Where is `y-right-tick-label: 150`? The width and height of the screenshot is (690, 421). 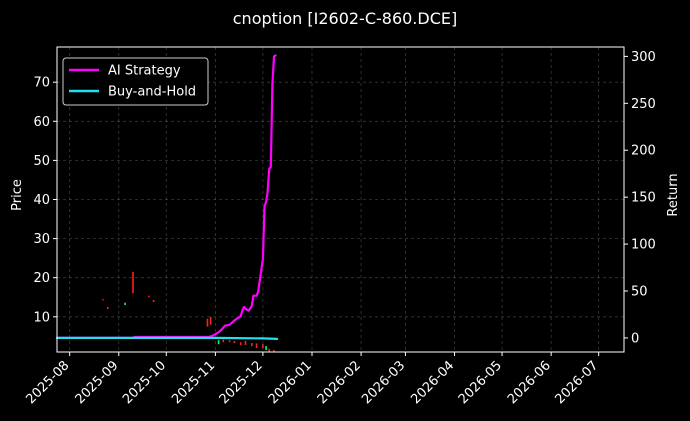 y-right-tick-label: 150 is located at coordinates (643, 198).